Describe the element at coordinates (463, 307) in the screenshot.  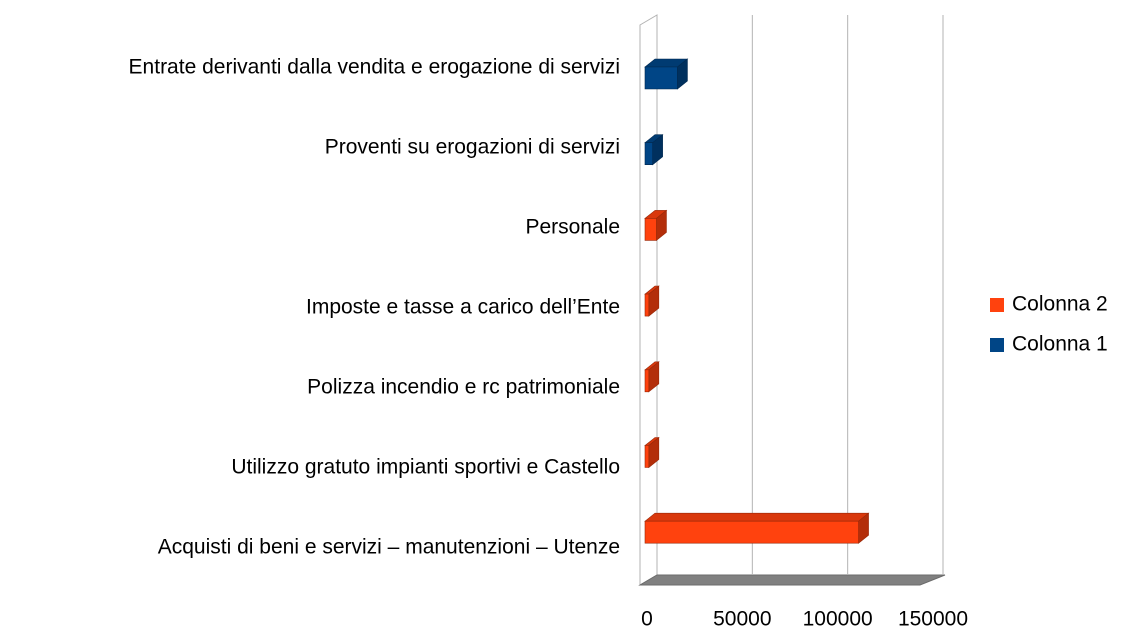
I see `y-tick-label: Imposte e tasse a carico dell’Ente` at that location.